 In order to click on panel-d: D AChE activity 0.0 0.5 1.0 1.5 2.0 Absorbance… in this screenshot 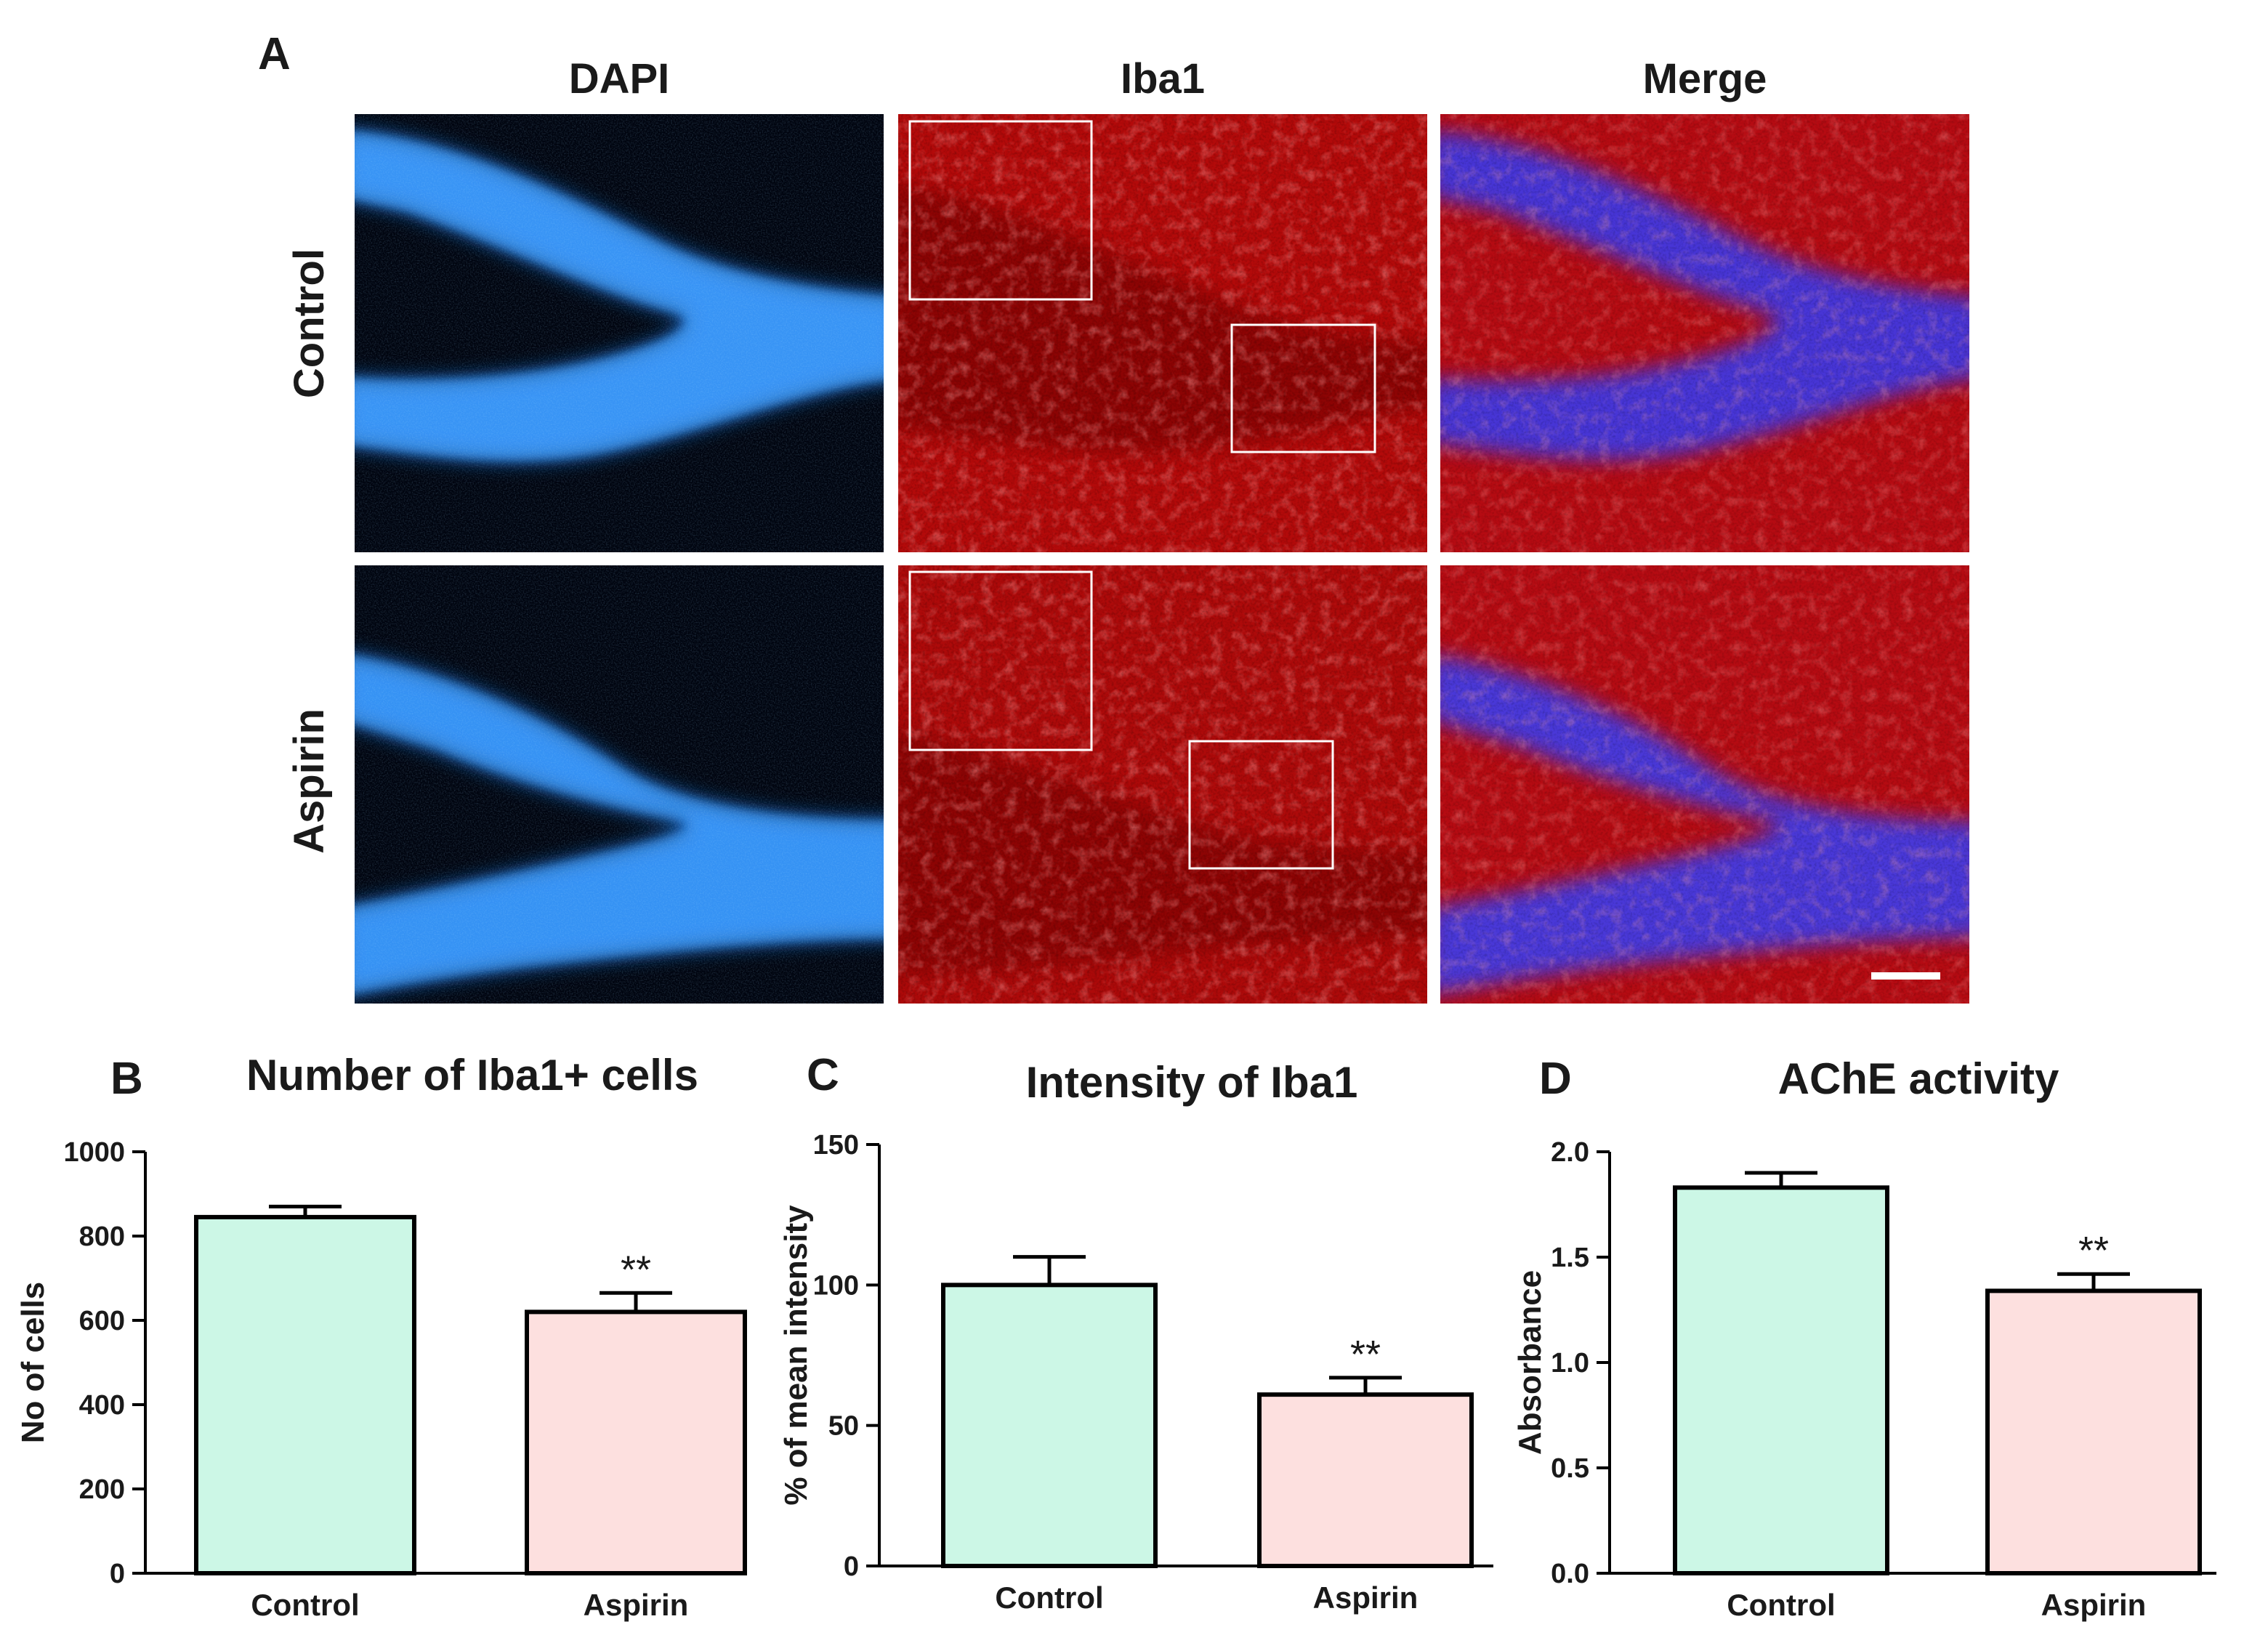, I will do `click(1864, 1338)`.